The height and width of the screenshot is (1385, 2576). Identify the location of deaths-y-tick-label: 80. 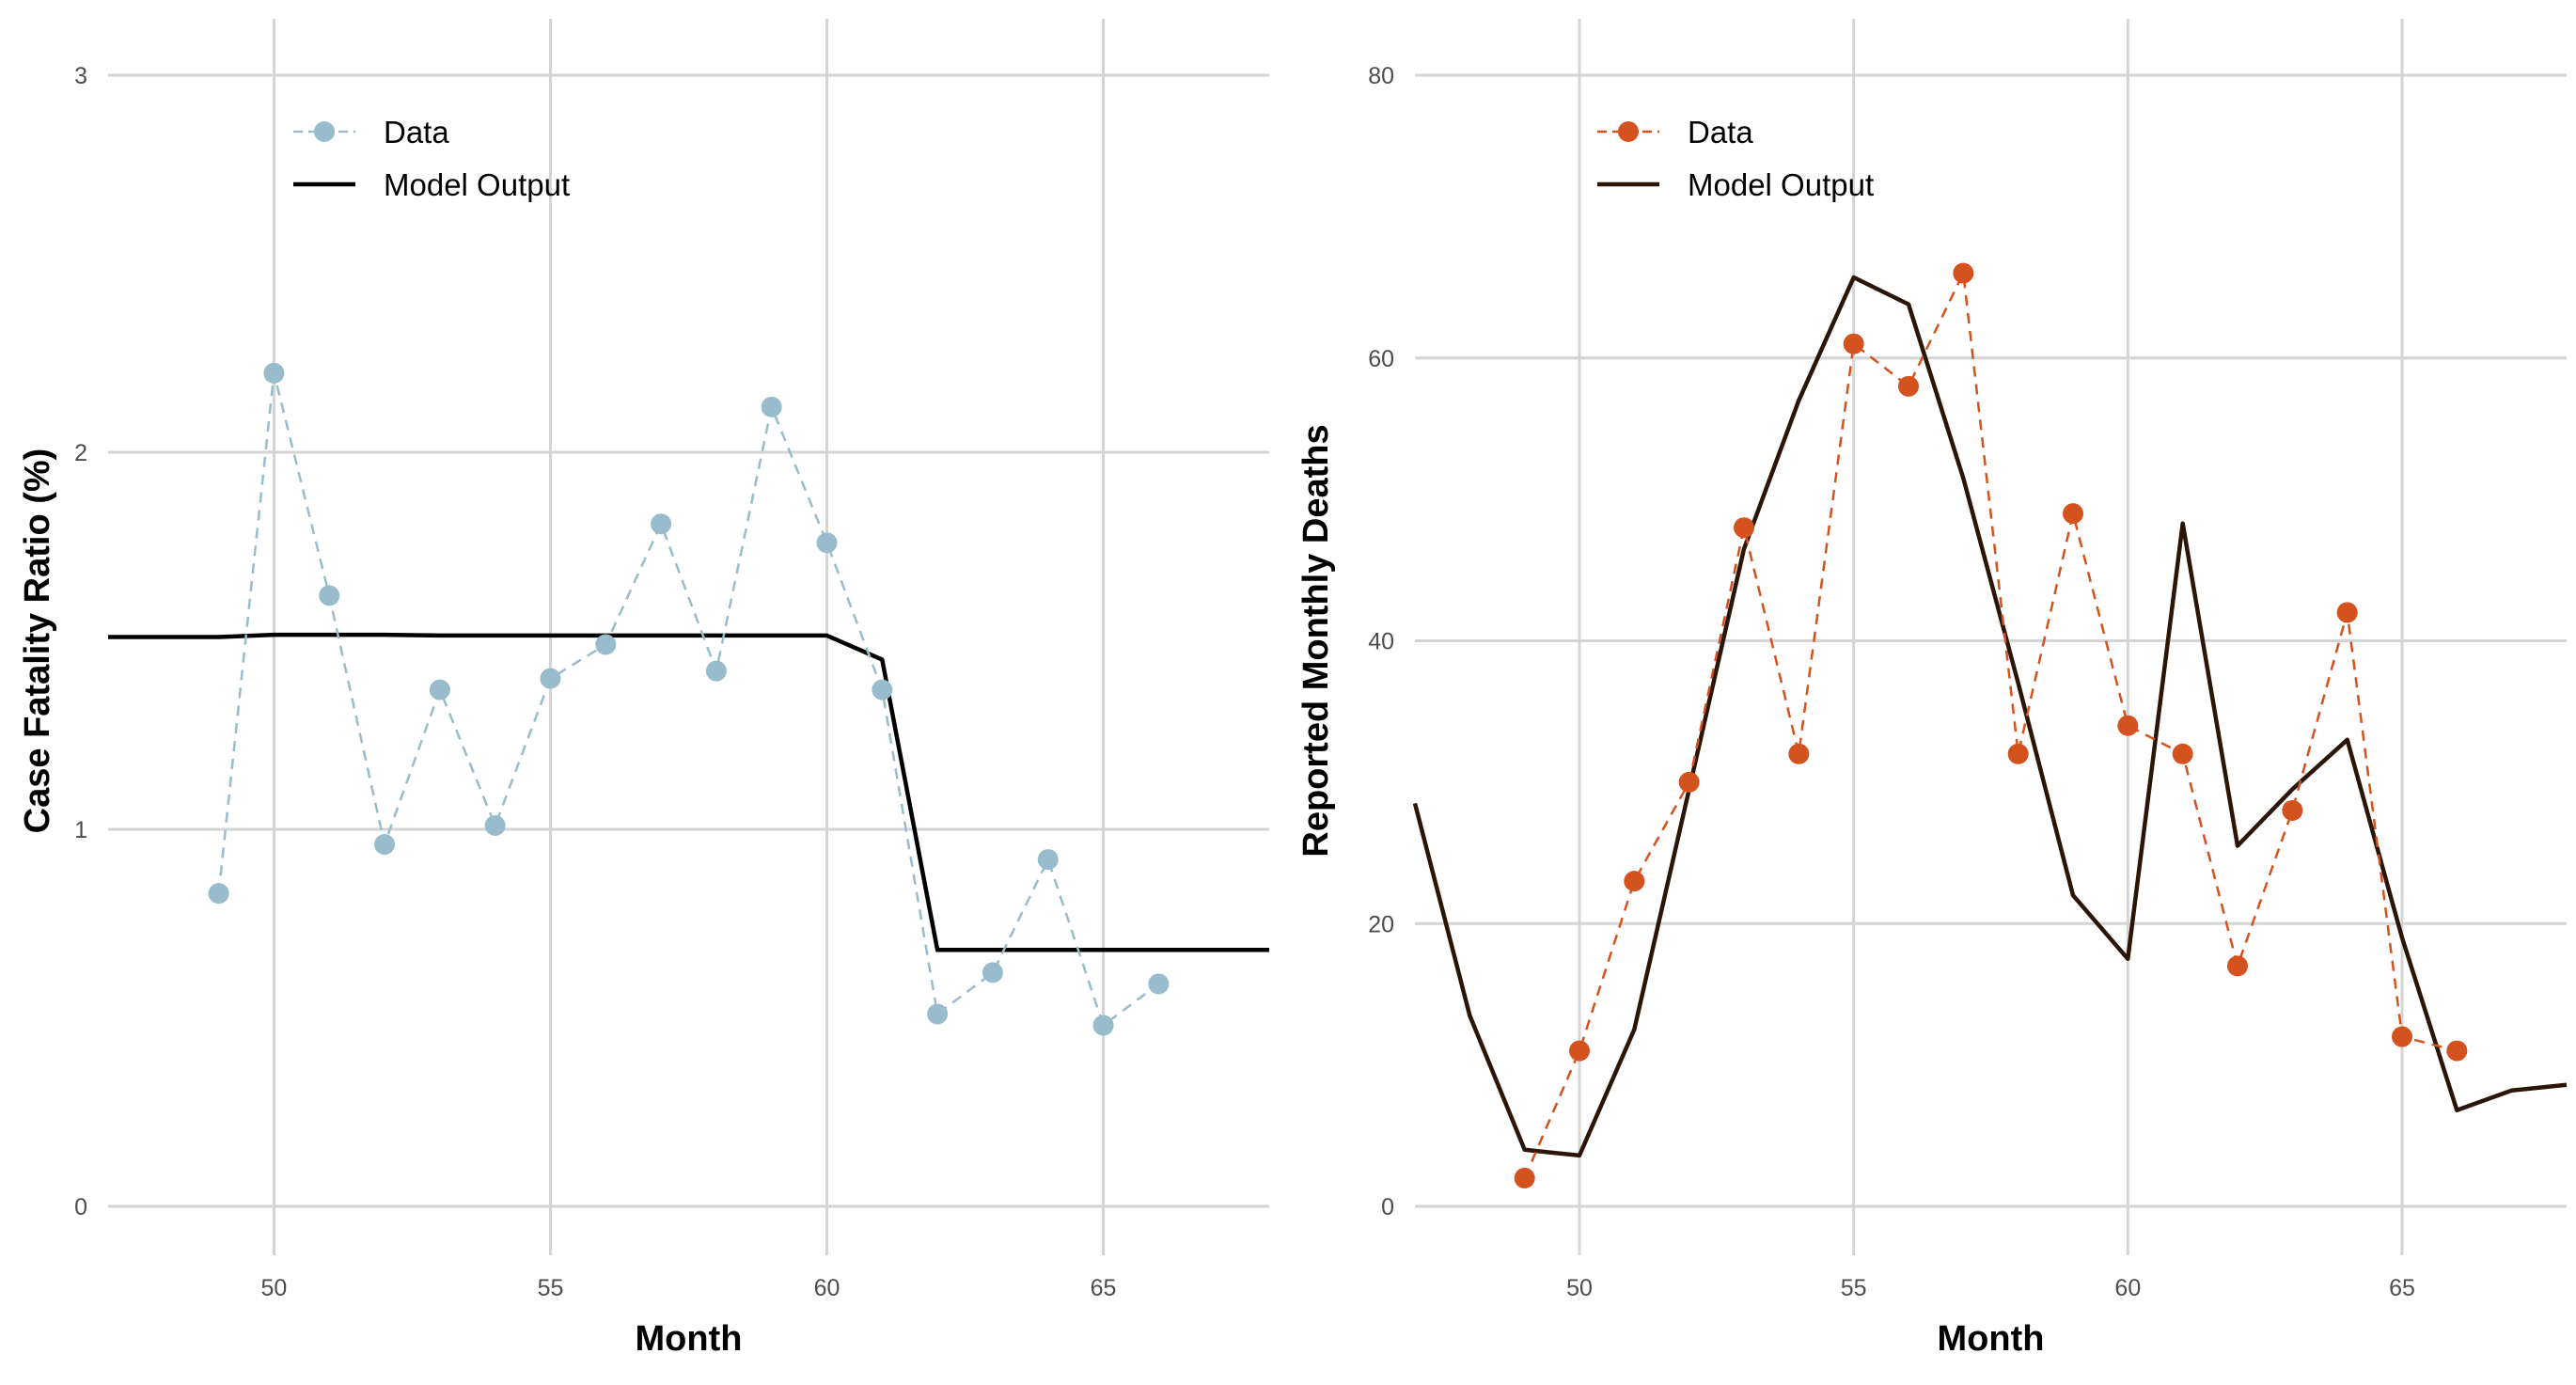
(1381, 76).